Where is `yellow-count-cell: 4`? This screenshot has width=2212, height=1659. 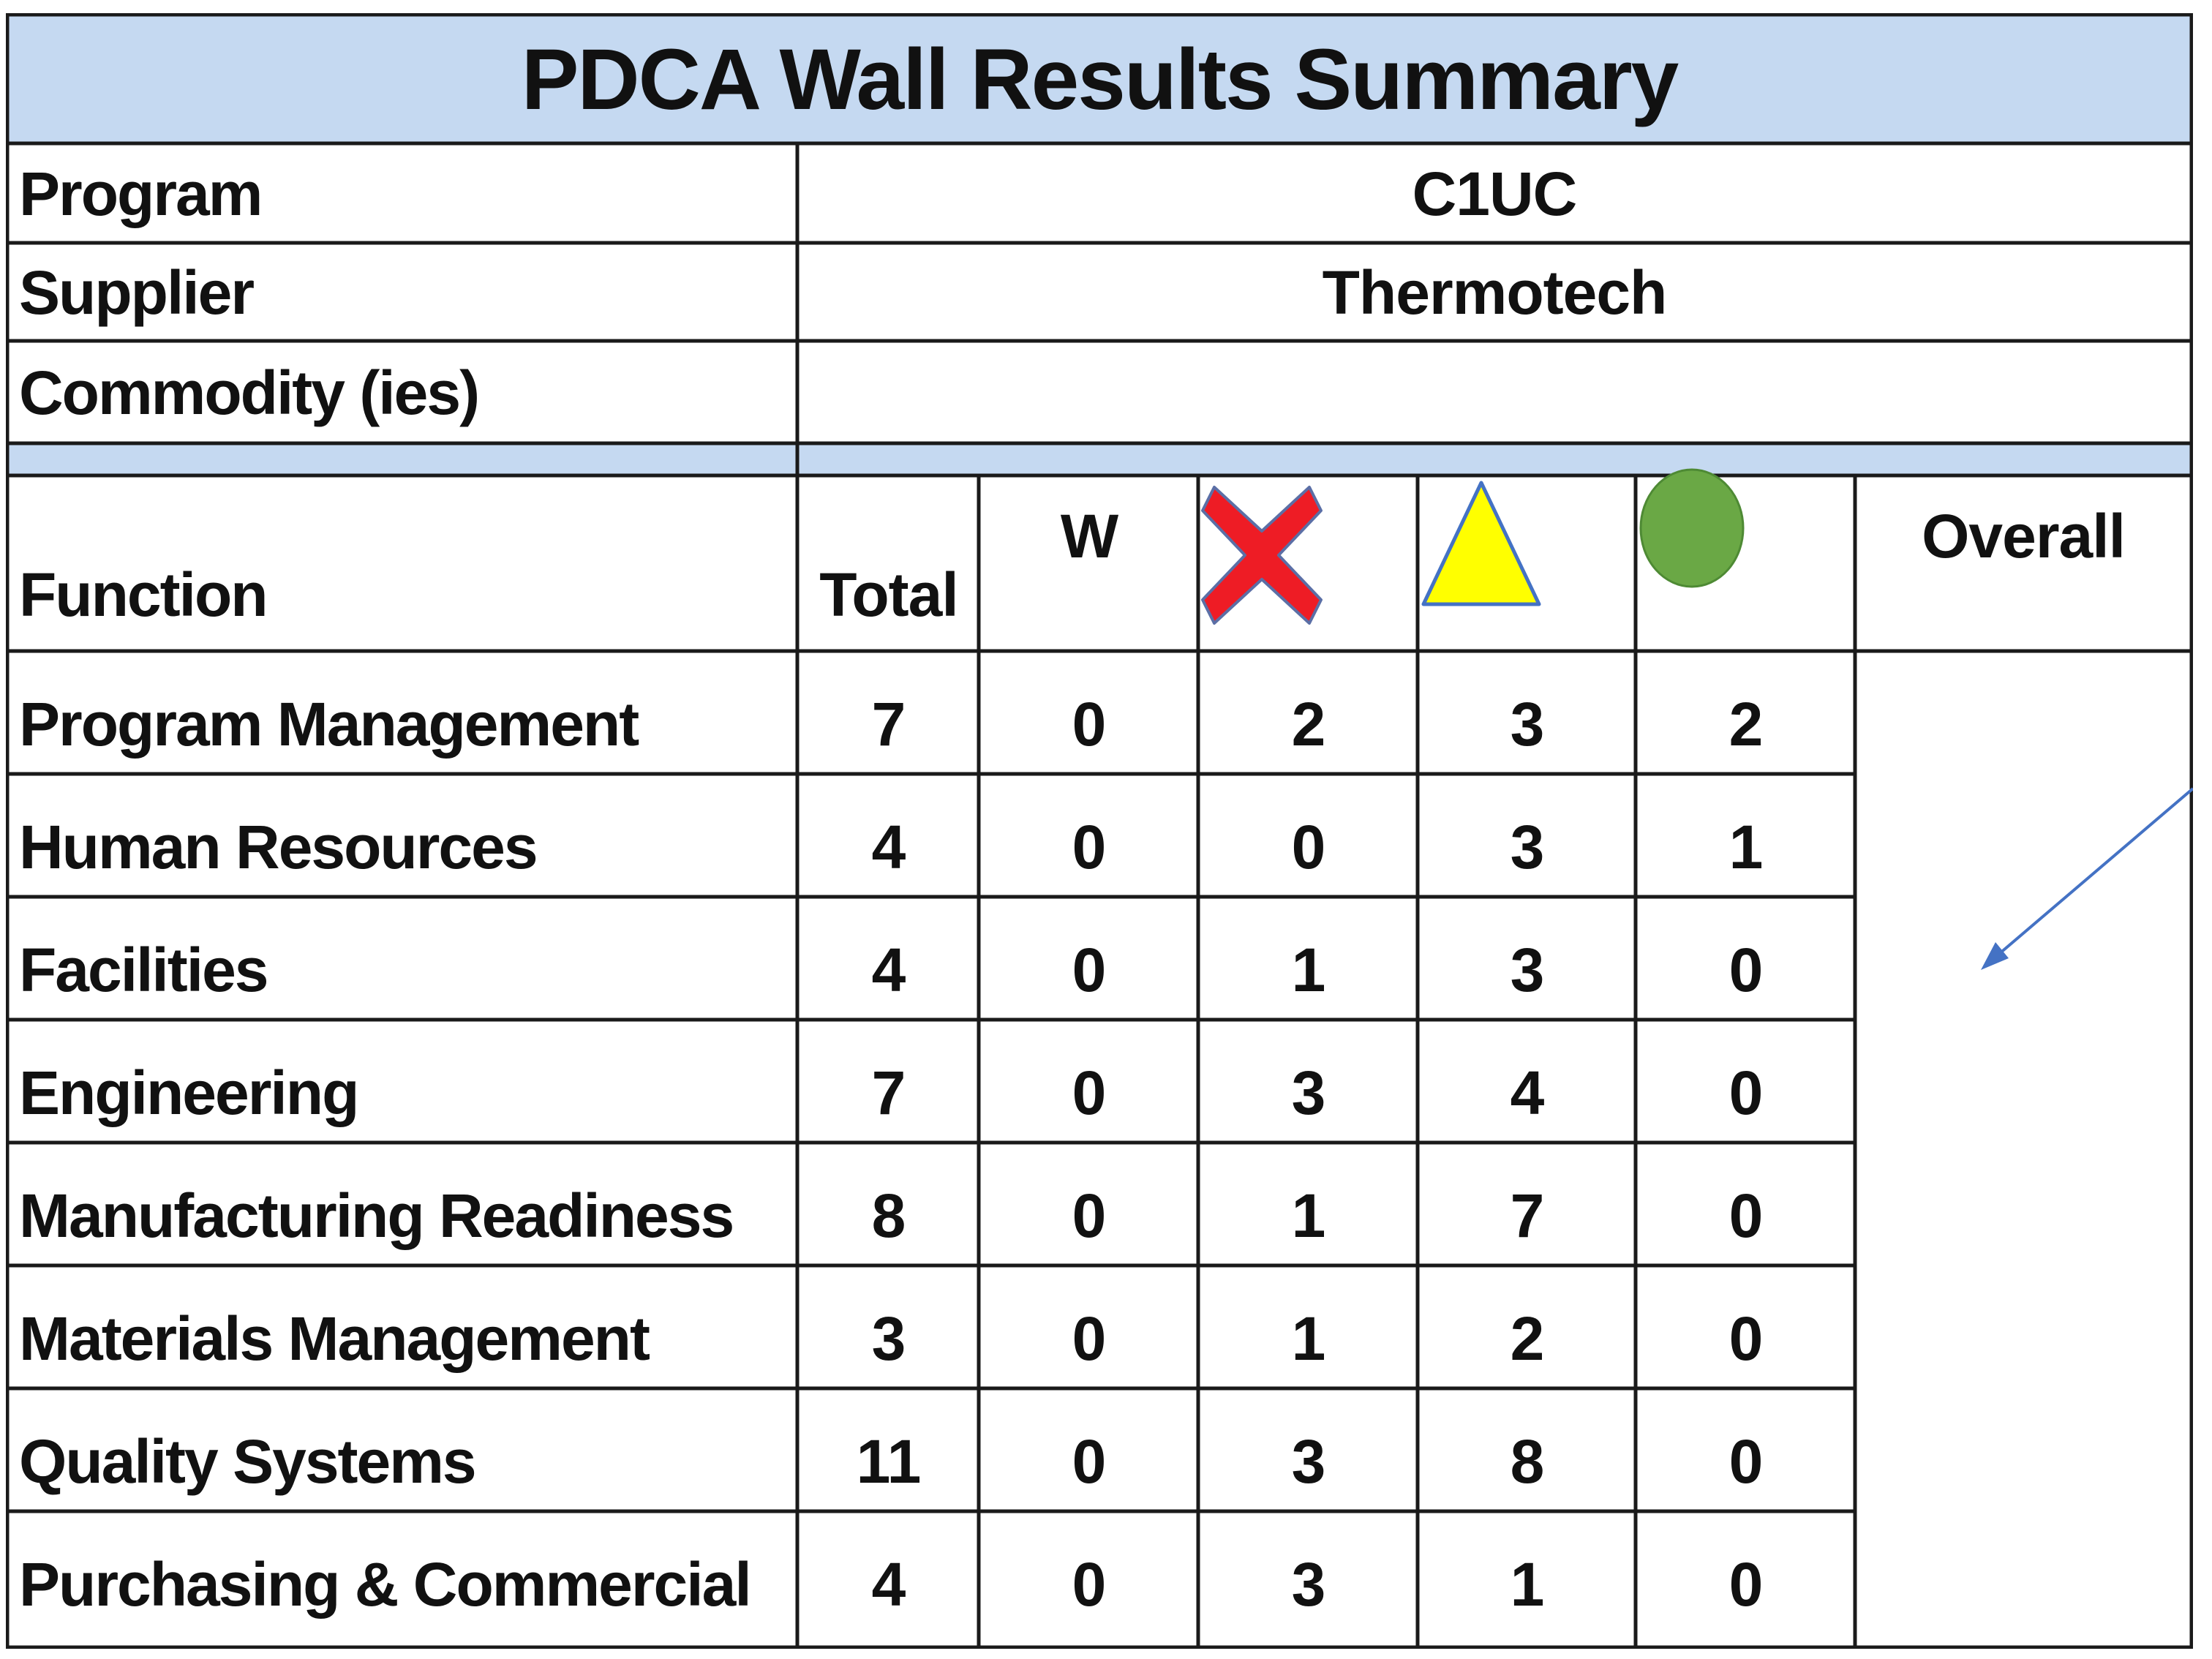 yellow-count-cell: 4 is located at coordinates (1527, 1092).